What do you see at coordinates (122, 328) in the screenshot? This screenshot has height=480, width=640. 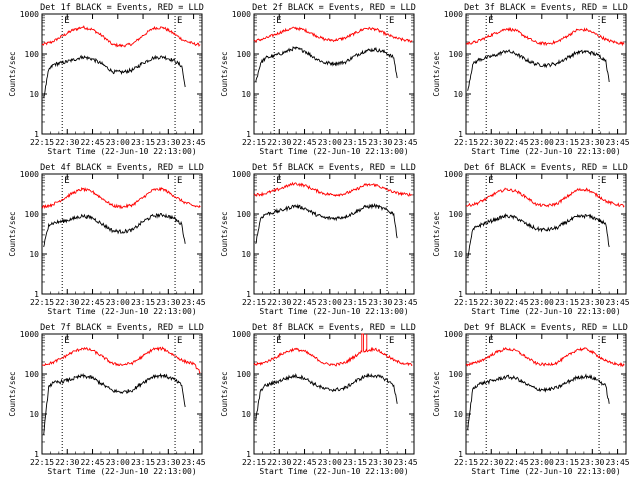 I see `panel-title: Det 7f BLACK = Events, RED = LLD` at bounding box center [122, 328].